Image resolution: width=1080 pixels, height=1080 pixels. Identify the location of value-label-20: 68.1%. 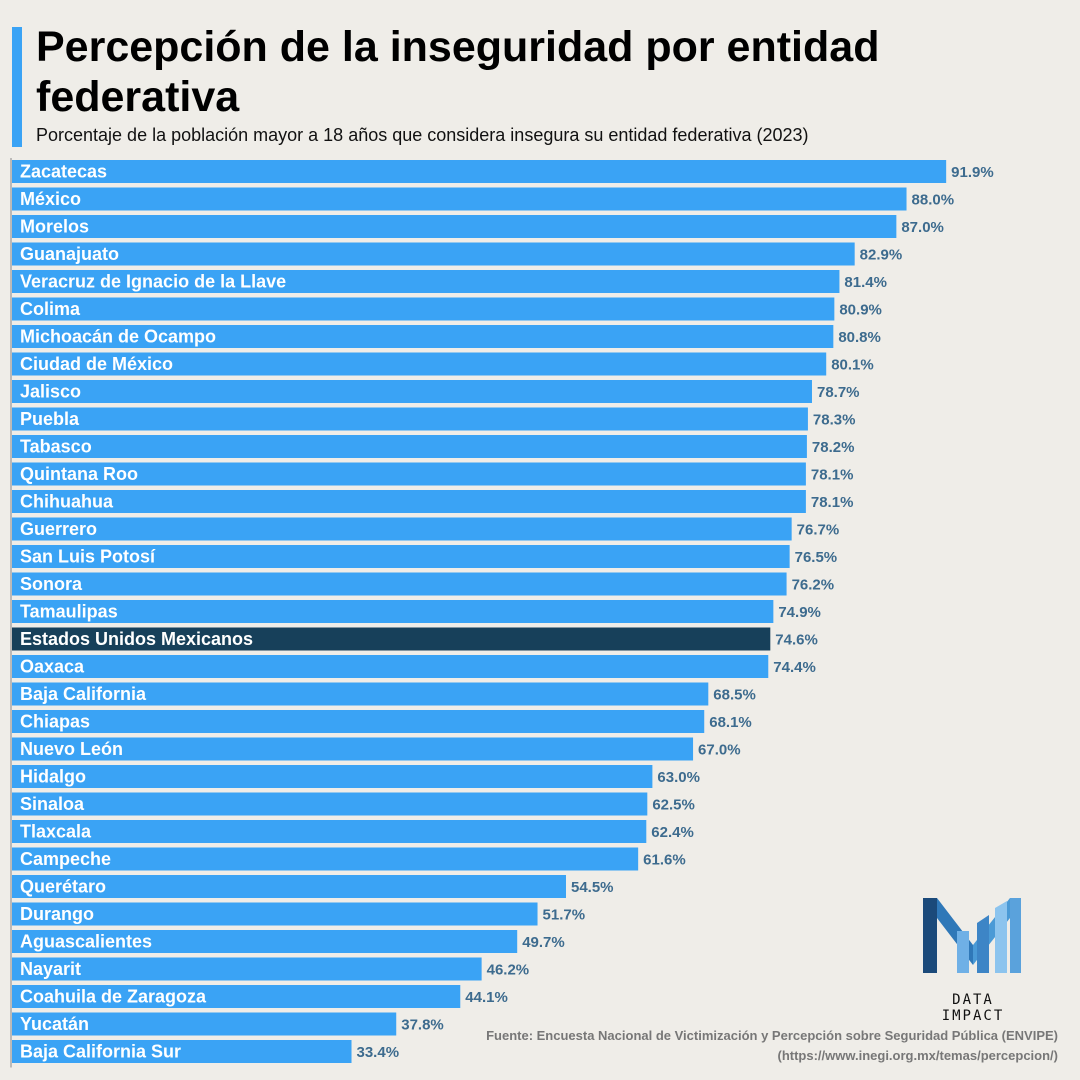
(730, 722).